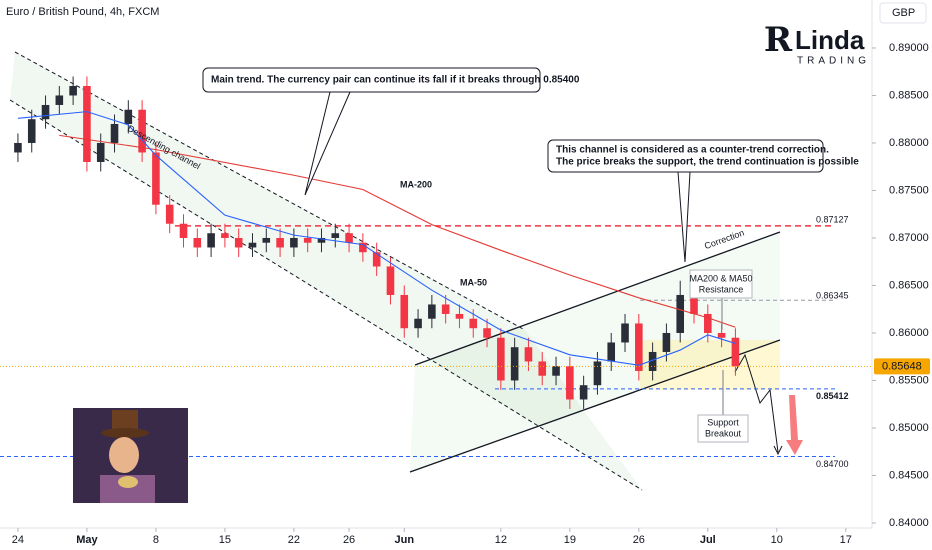 Image resolution: width=932 pixels, height=550 pixels. Describe the element at coordinates (830, 40) in the screenshot. I see `logo-name: Linda` at that location.